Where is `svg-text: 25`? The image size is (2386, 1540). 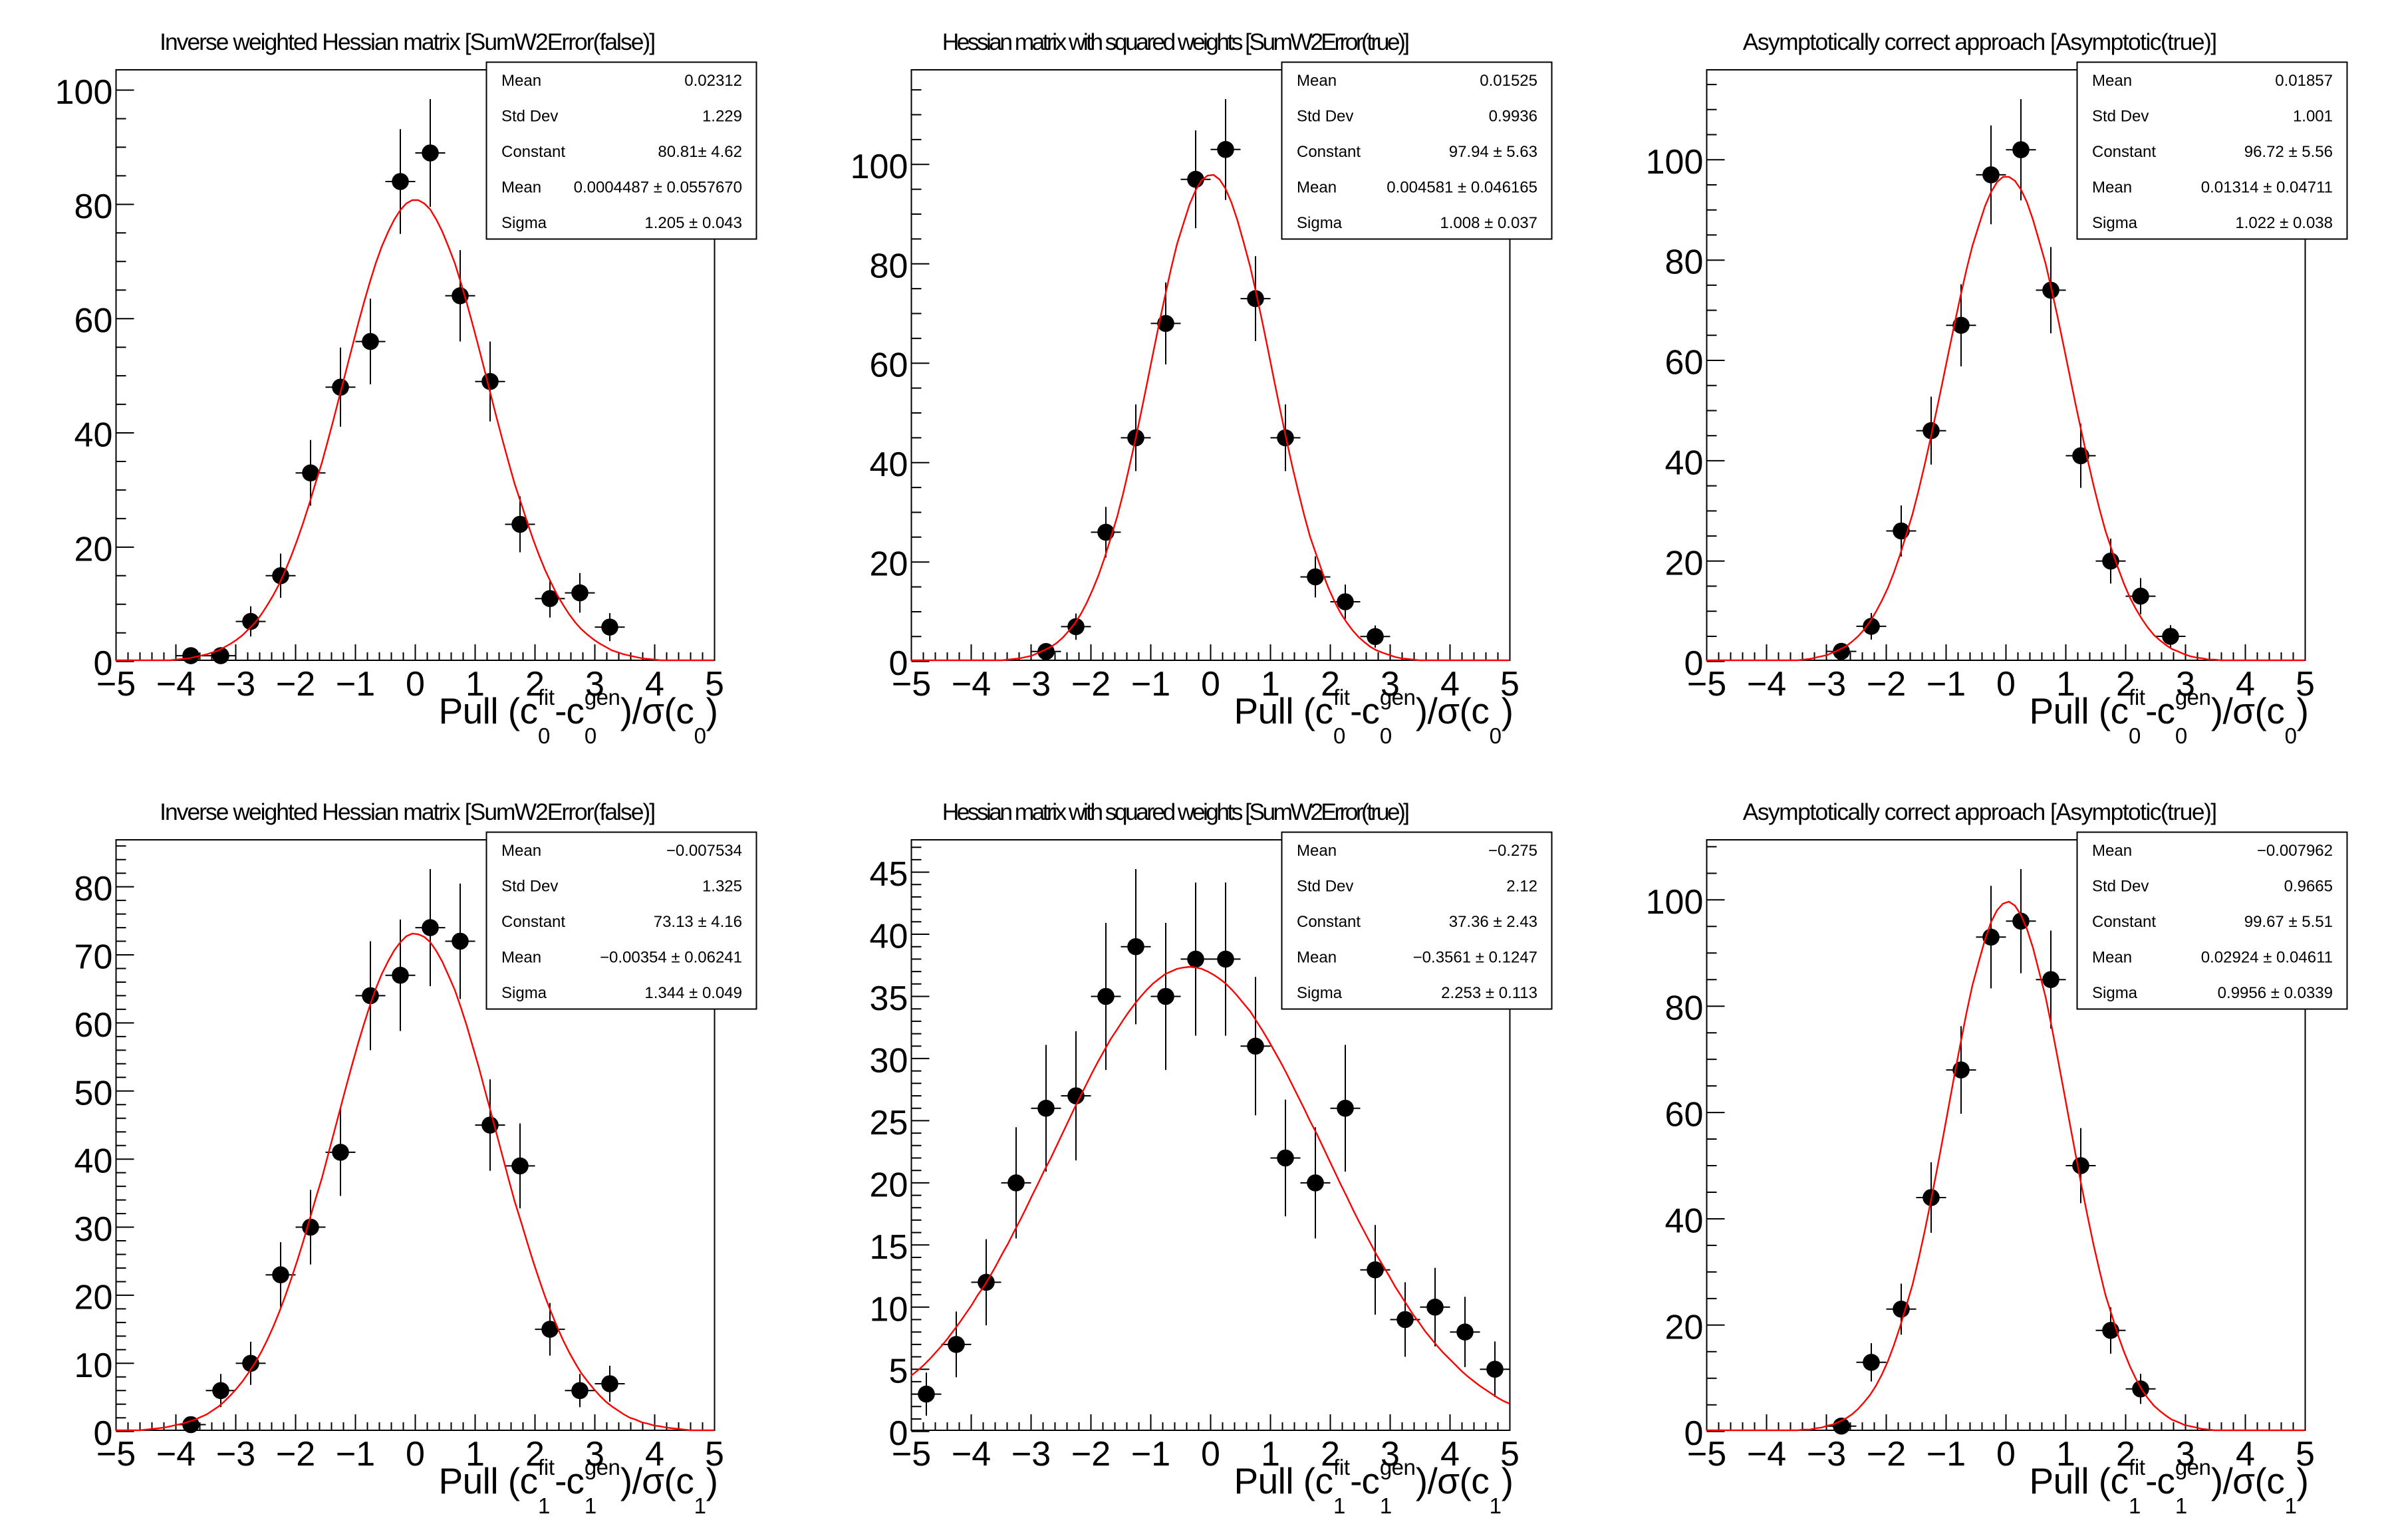
svg-text: 25 is located at coordinates (889, 1123).